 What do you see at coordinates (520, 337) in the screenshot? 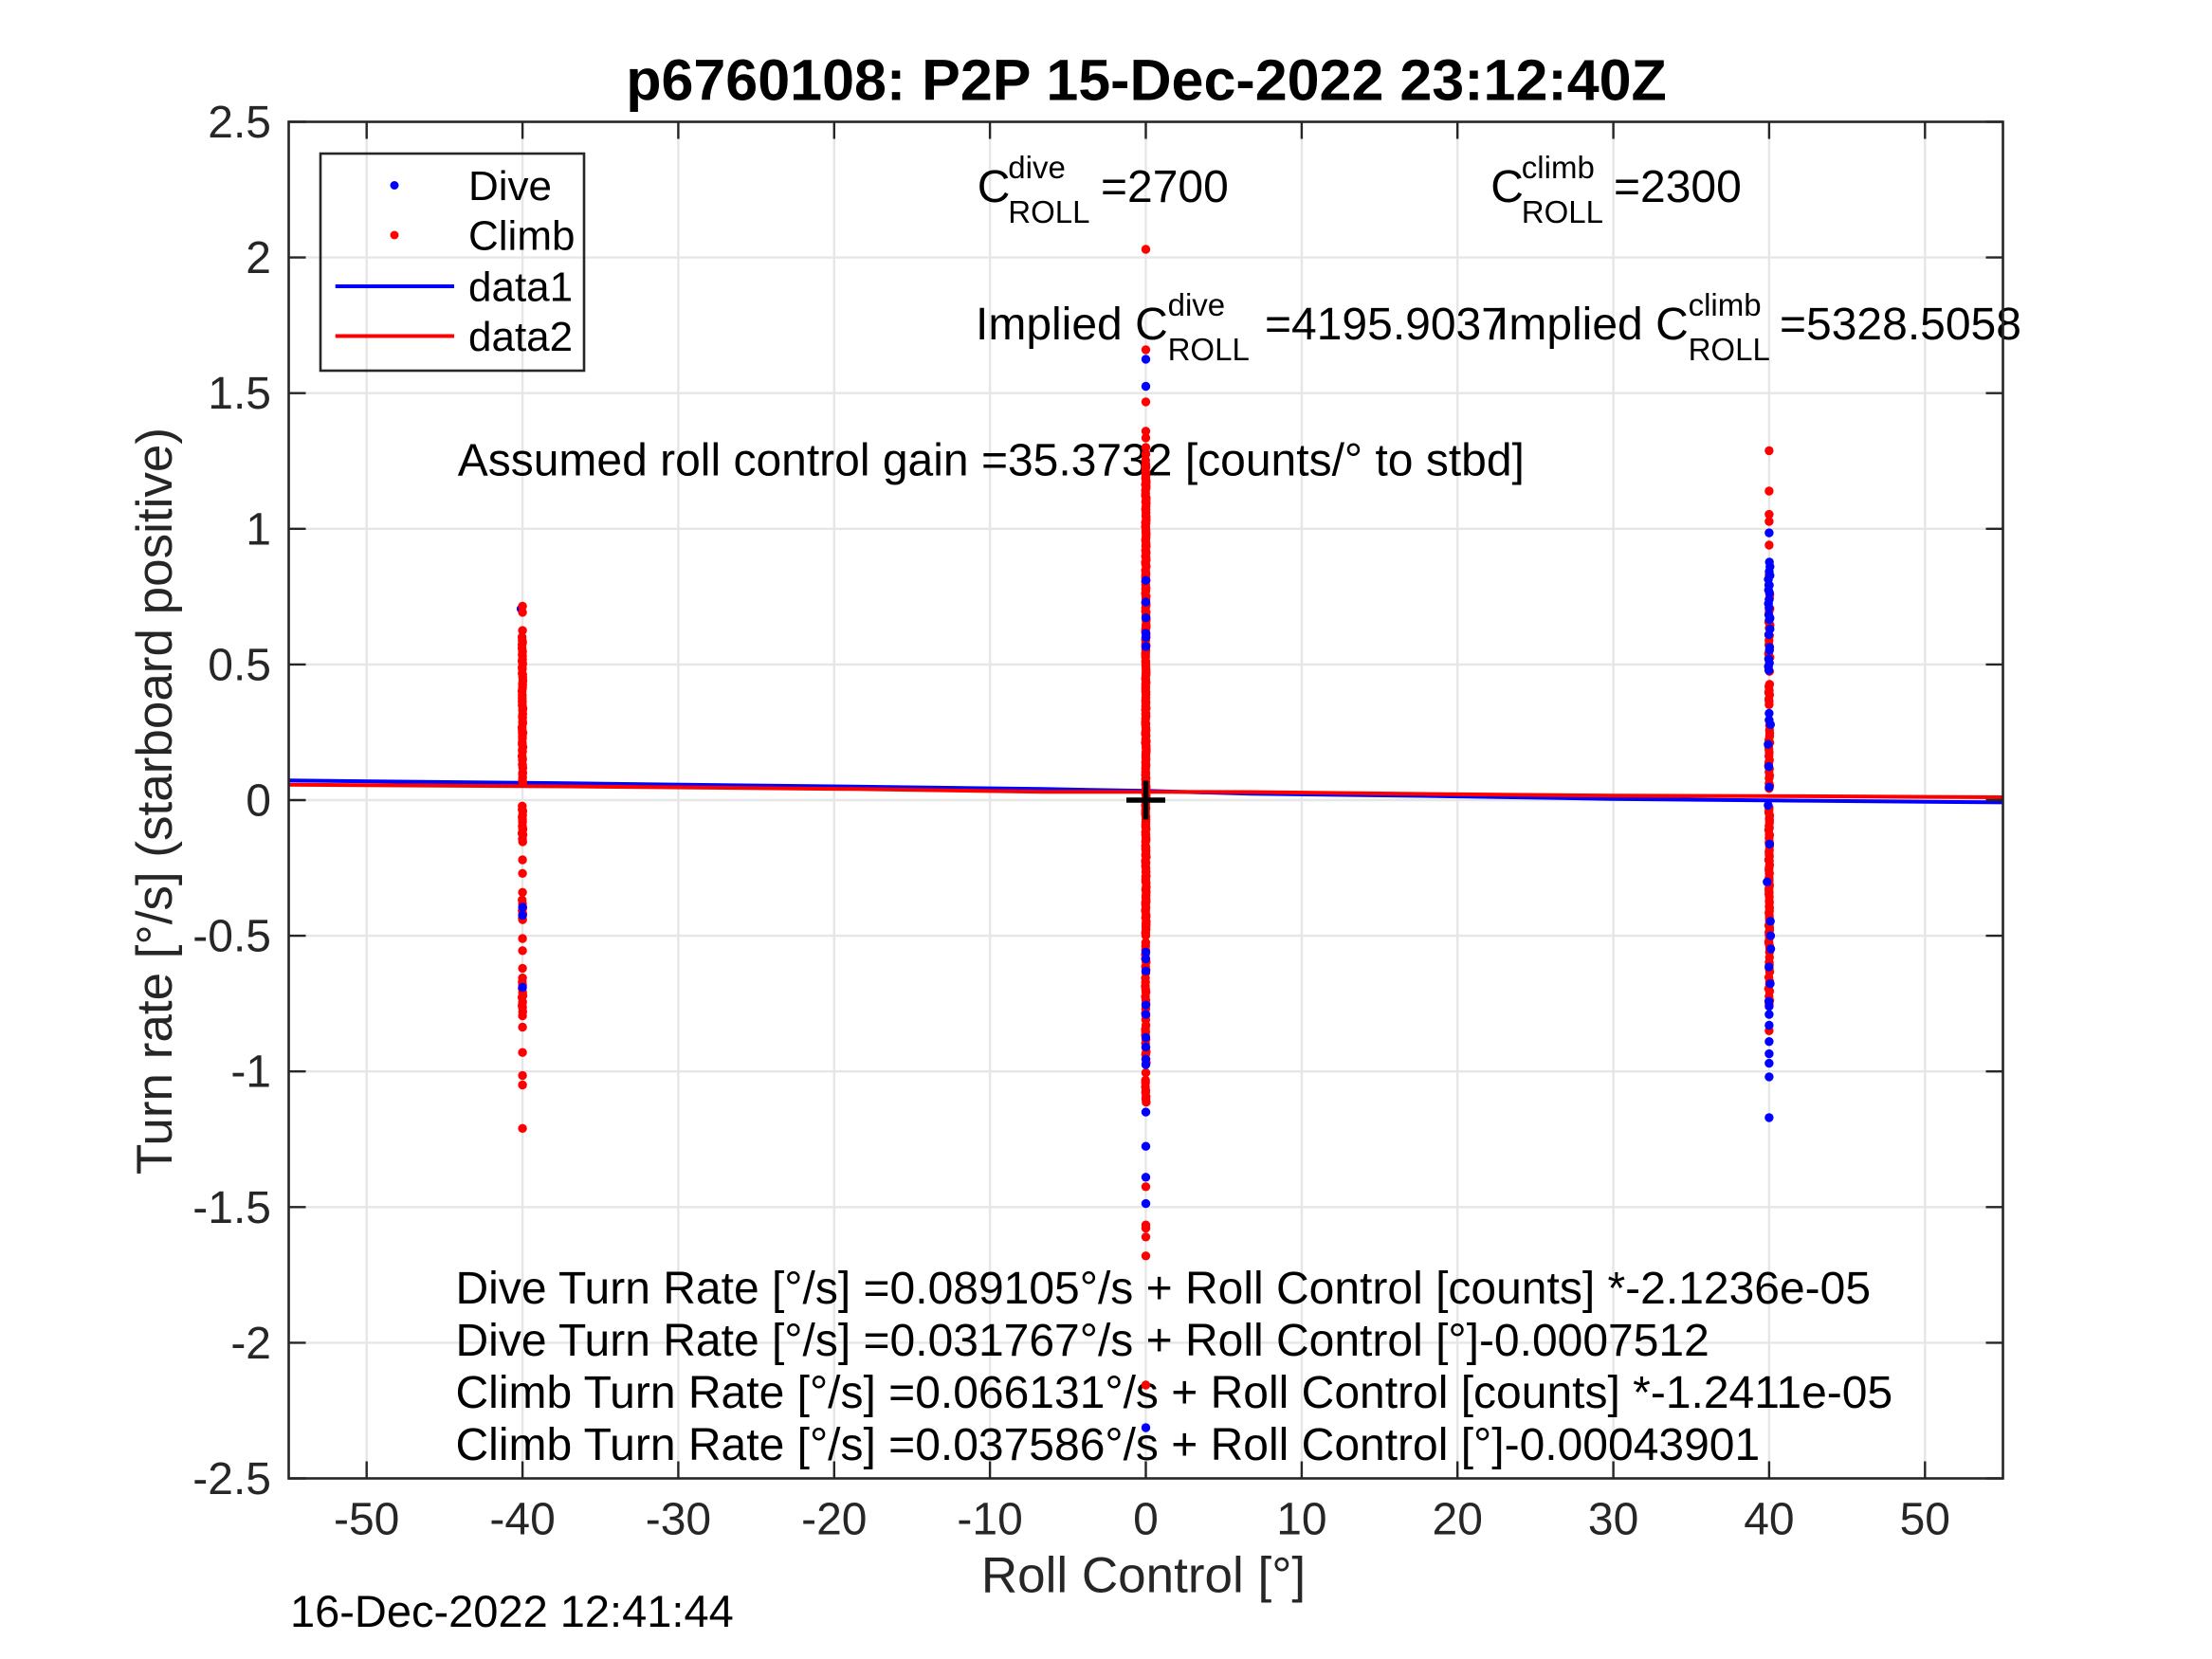
I see `svg-text: data2` at bounding box center [520, 337].